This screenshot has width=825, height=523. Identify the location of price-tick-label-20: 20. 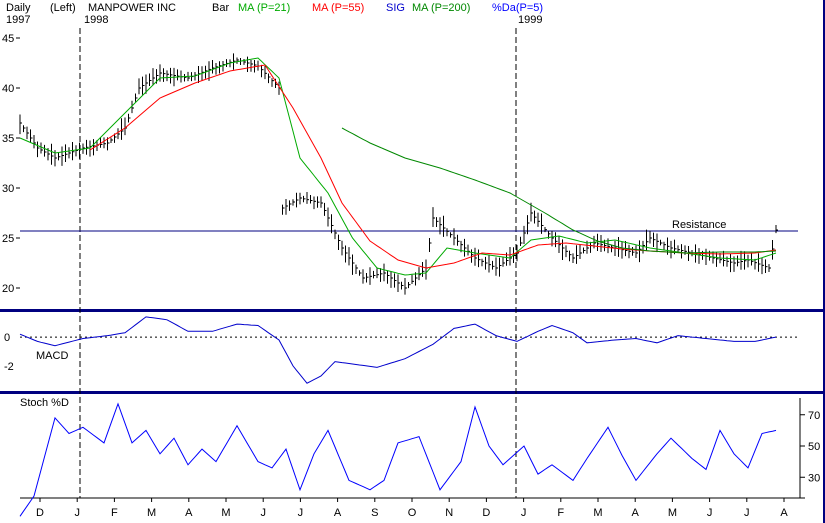
(8, 289).